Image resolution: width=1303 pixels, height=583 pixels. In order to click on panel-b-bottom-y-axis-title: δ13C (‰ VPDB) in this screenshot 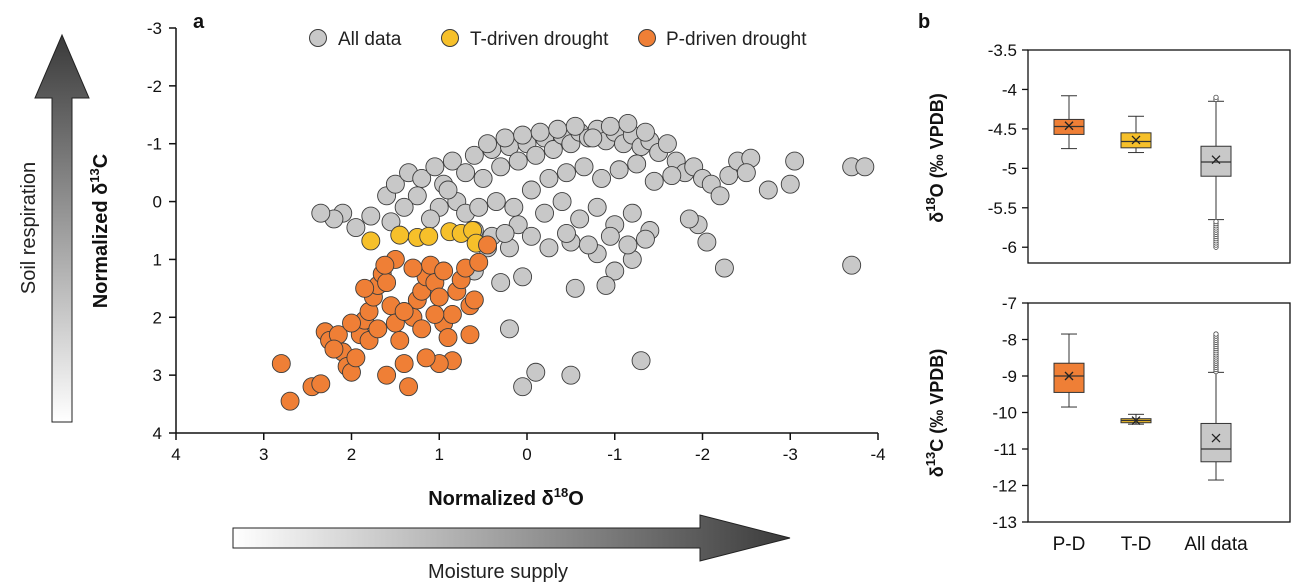, I will do `click(935, 413)`.